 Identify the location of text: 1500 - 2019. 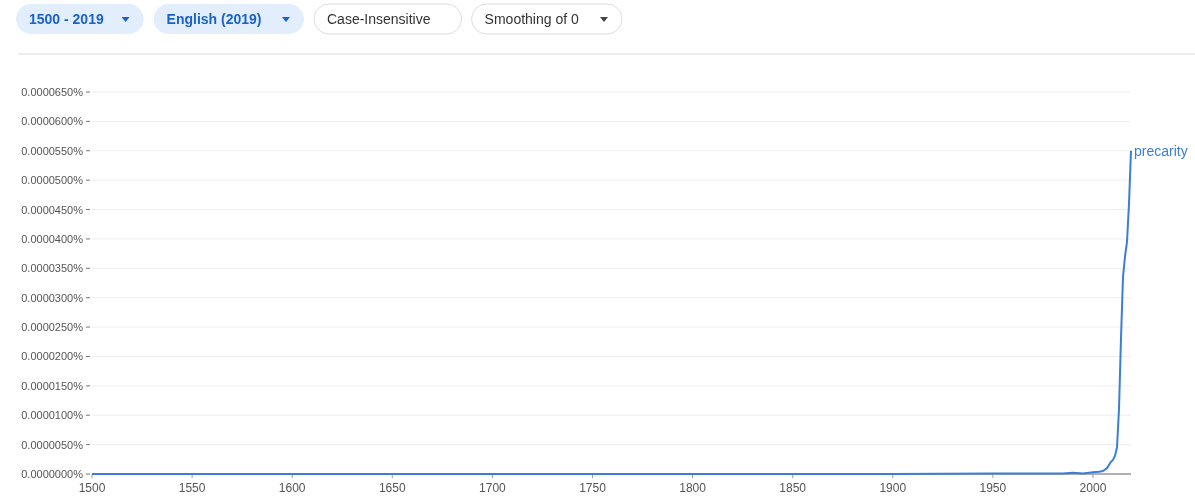
(66, 19).